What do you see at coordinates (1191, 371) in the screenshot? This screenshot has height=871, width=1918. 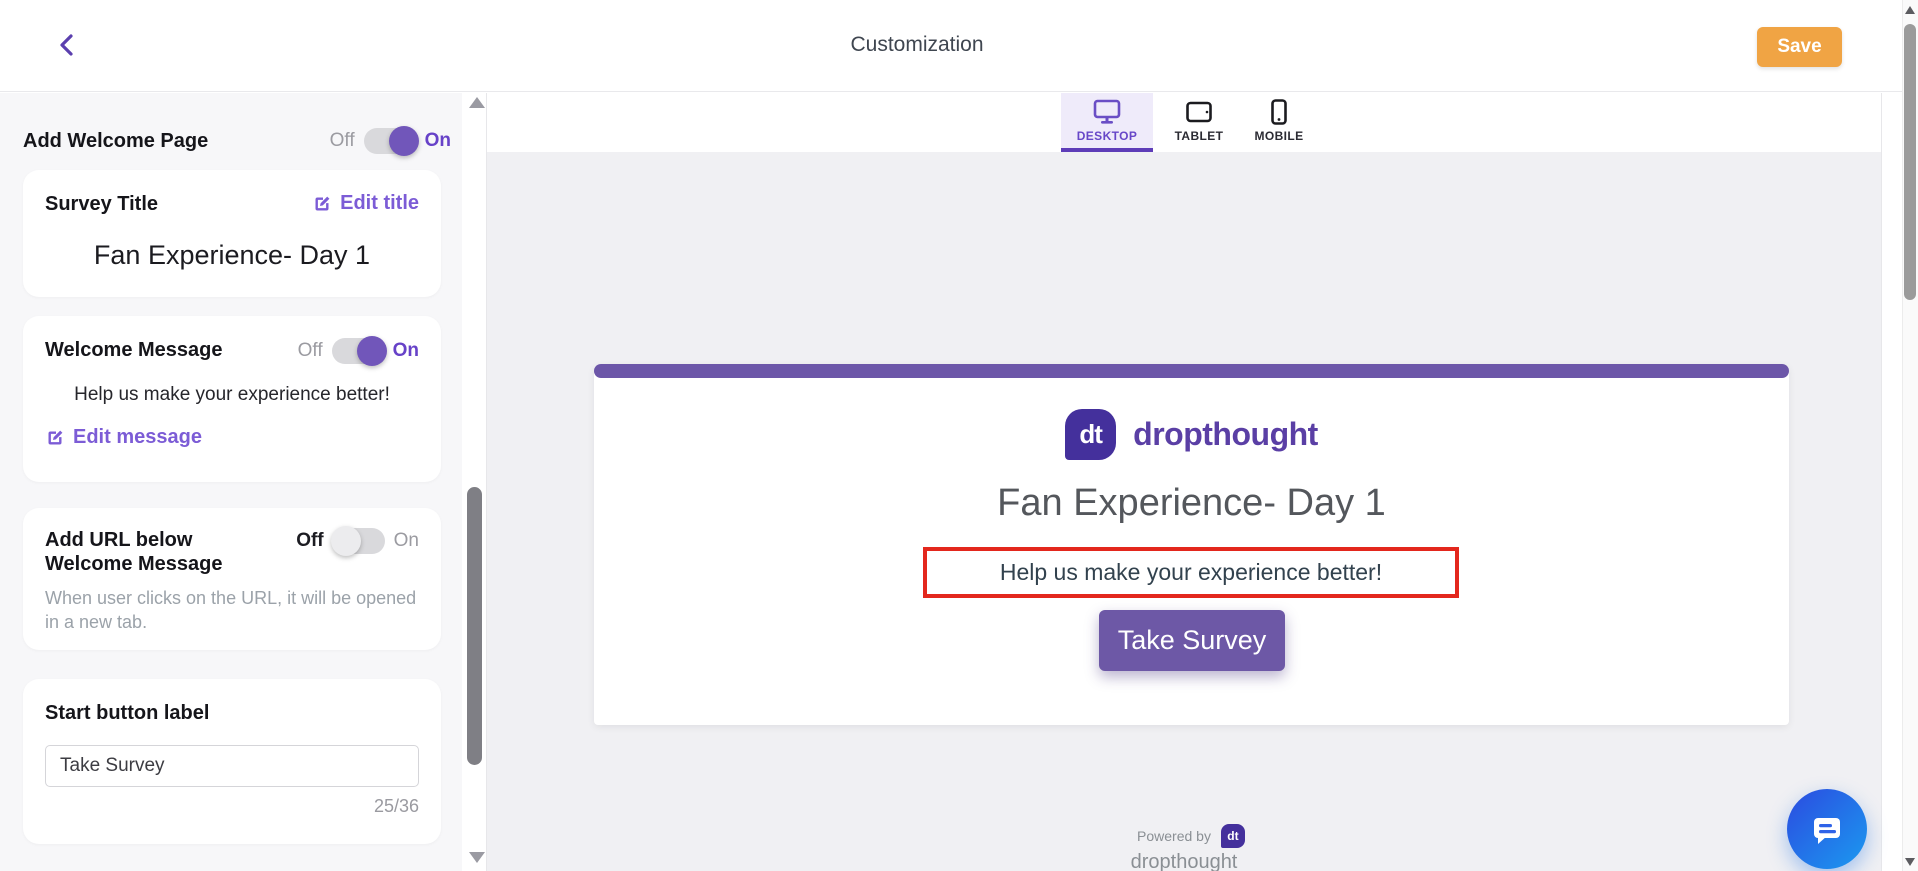 I see `survey-accent-bar` at bounding box center [1191, 371].